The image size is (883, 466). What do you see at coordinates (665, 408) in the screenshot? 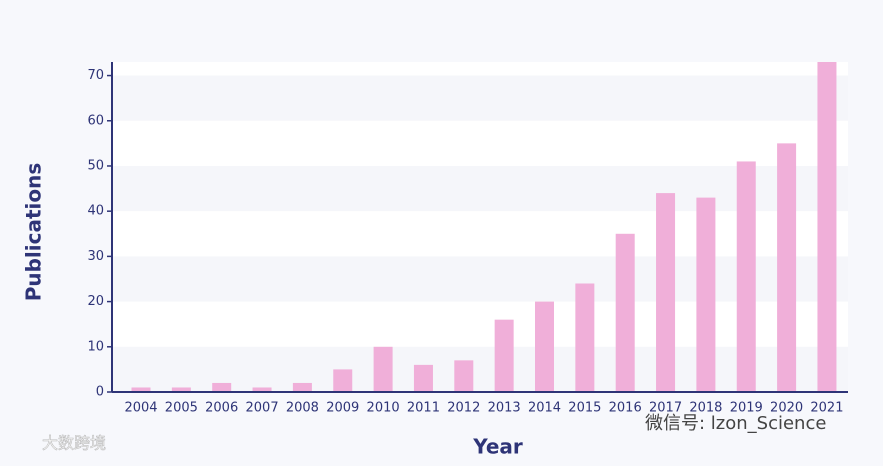
I see `x-tick-label: 2017` at bounding box center [665, 408].